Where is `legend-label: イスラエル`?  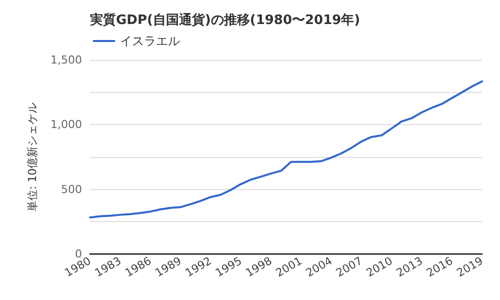 legend-label: イスラエル is located at coordinates (150, 41).